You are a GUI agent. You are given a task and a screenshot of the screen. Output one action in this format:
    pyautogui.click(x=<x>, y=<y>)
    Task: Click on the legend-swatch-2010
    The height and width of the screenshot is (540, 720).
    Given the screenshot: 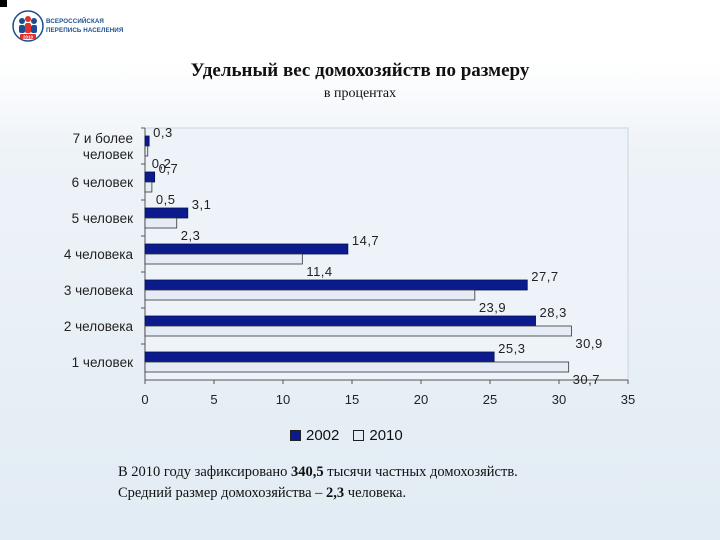 What is the action you would take?
    pyautogui.click(x=359, y=435)
    